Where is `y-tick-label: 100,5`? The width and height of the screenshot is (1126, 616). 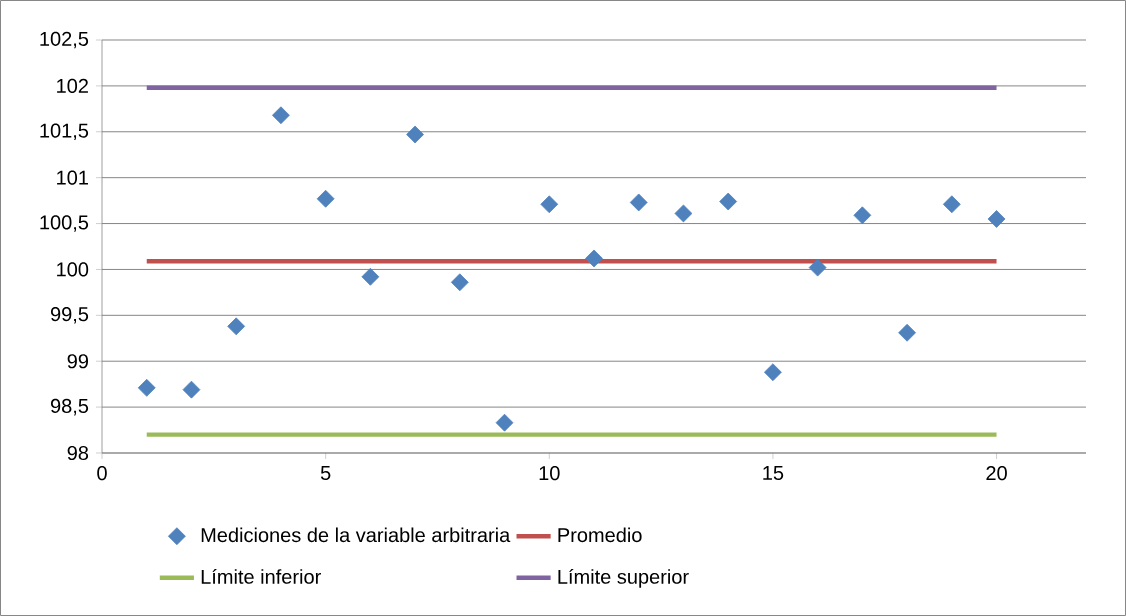
y-tick-label: 100,5 is located at coordinates (64, 223).